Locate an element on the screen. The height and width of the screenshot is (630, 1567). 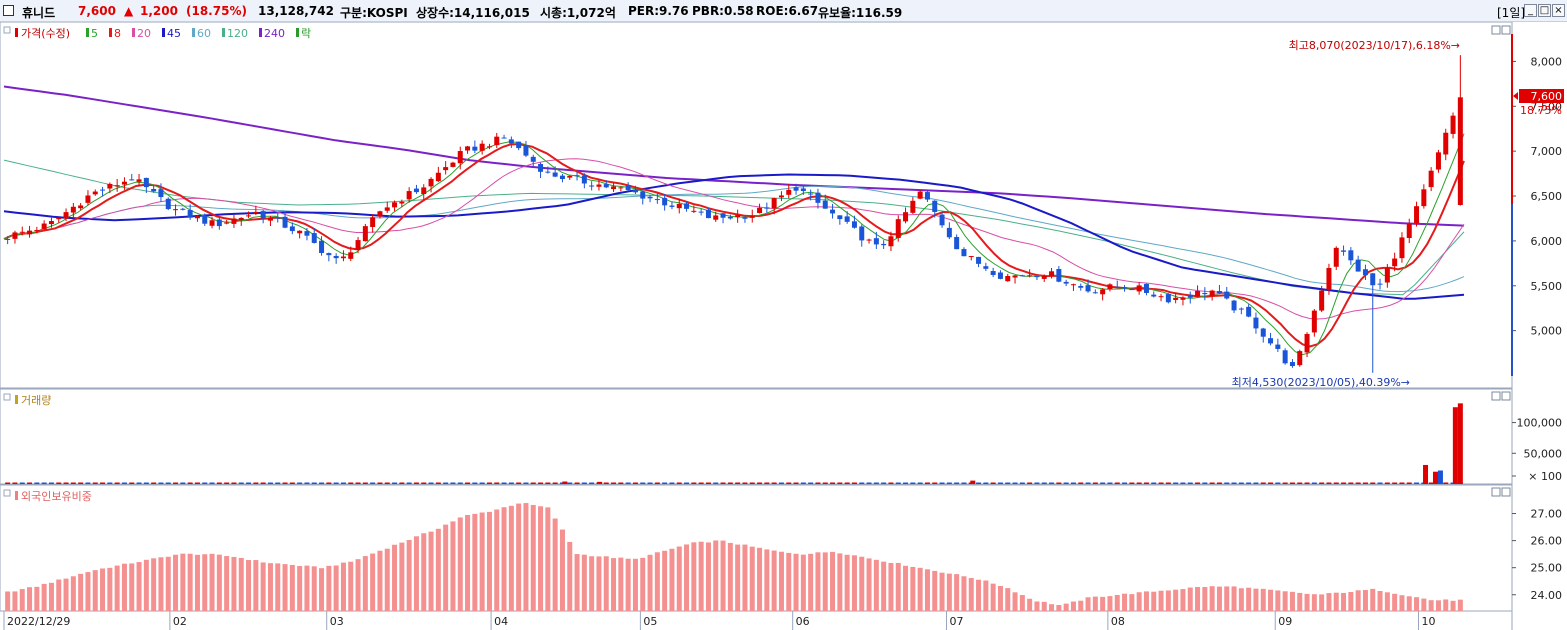
legend-volume: 거래량 is located at coordinates (36, 400).